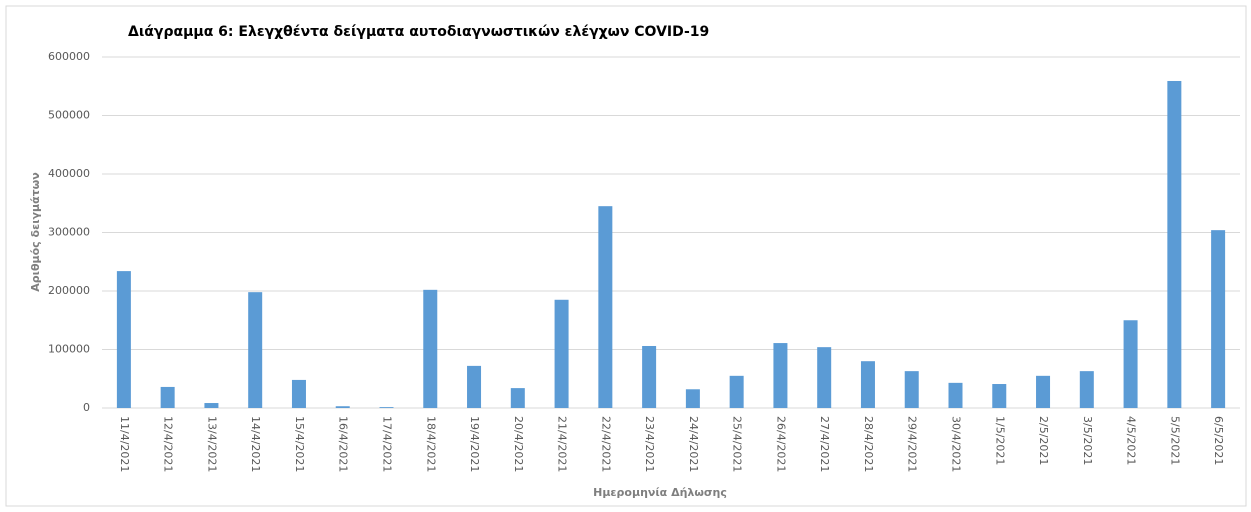  Describe the element at coordinates (605, 444) in the screenshot. I see `x-tick-label: 22/4/2021` at that location.